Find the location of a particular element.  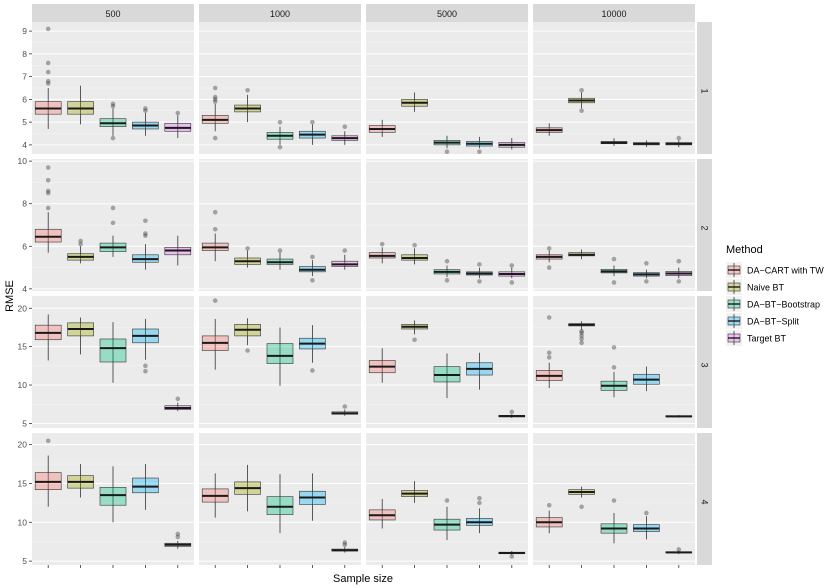

panel-row2-size1000 is located at coordinates (280, 225).